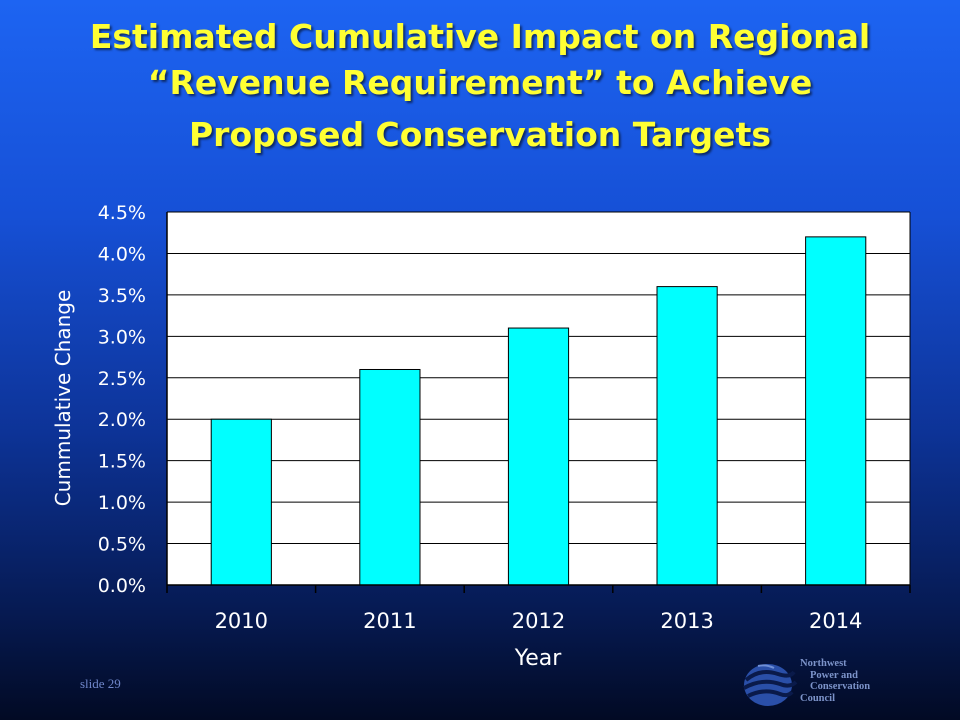 This screenshot has height=720, width=960. What do you see at coordinates (122, 254) in the screenshot?
I see `y-tick-label: 4.0%` at bounding box center [122, 254].